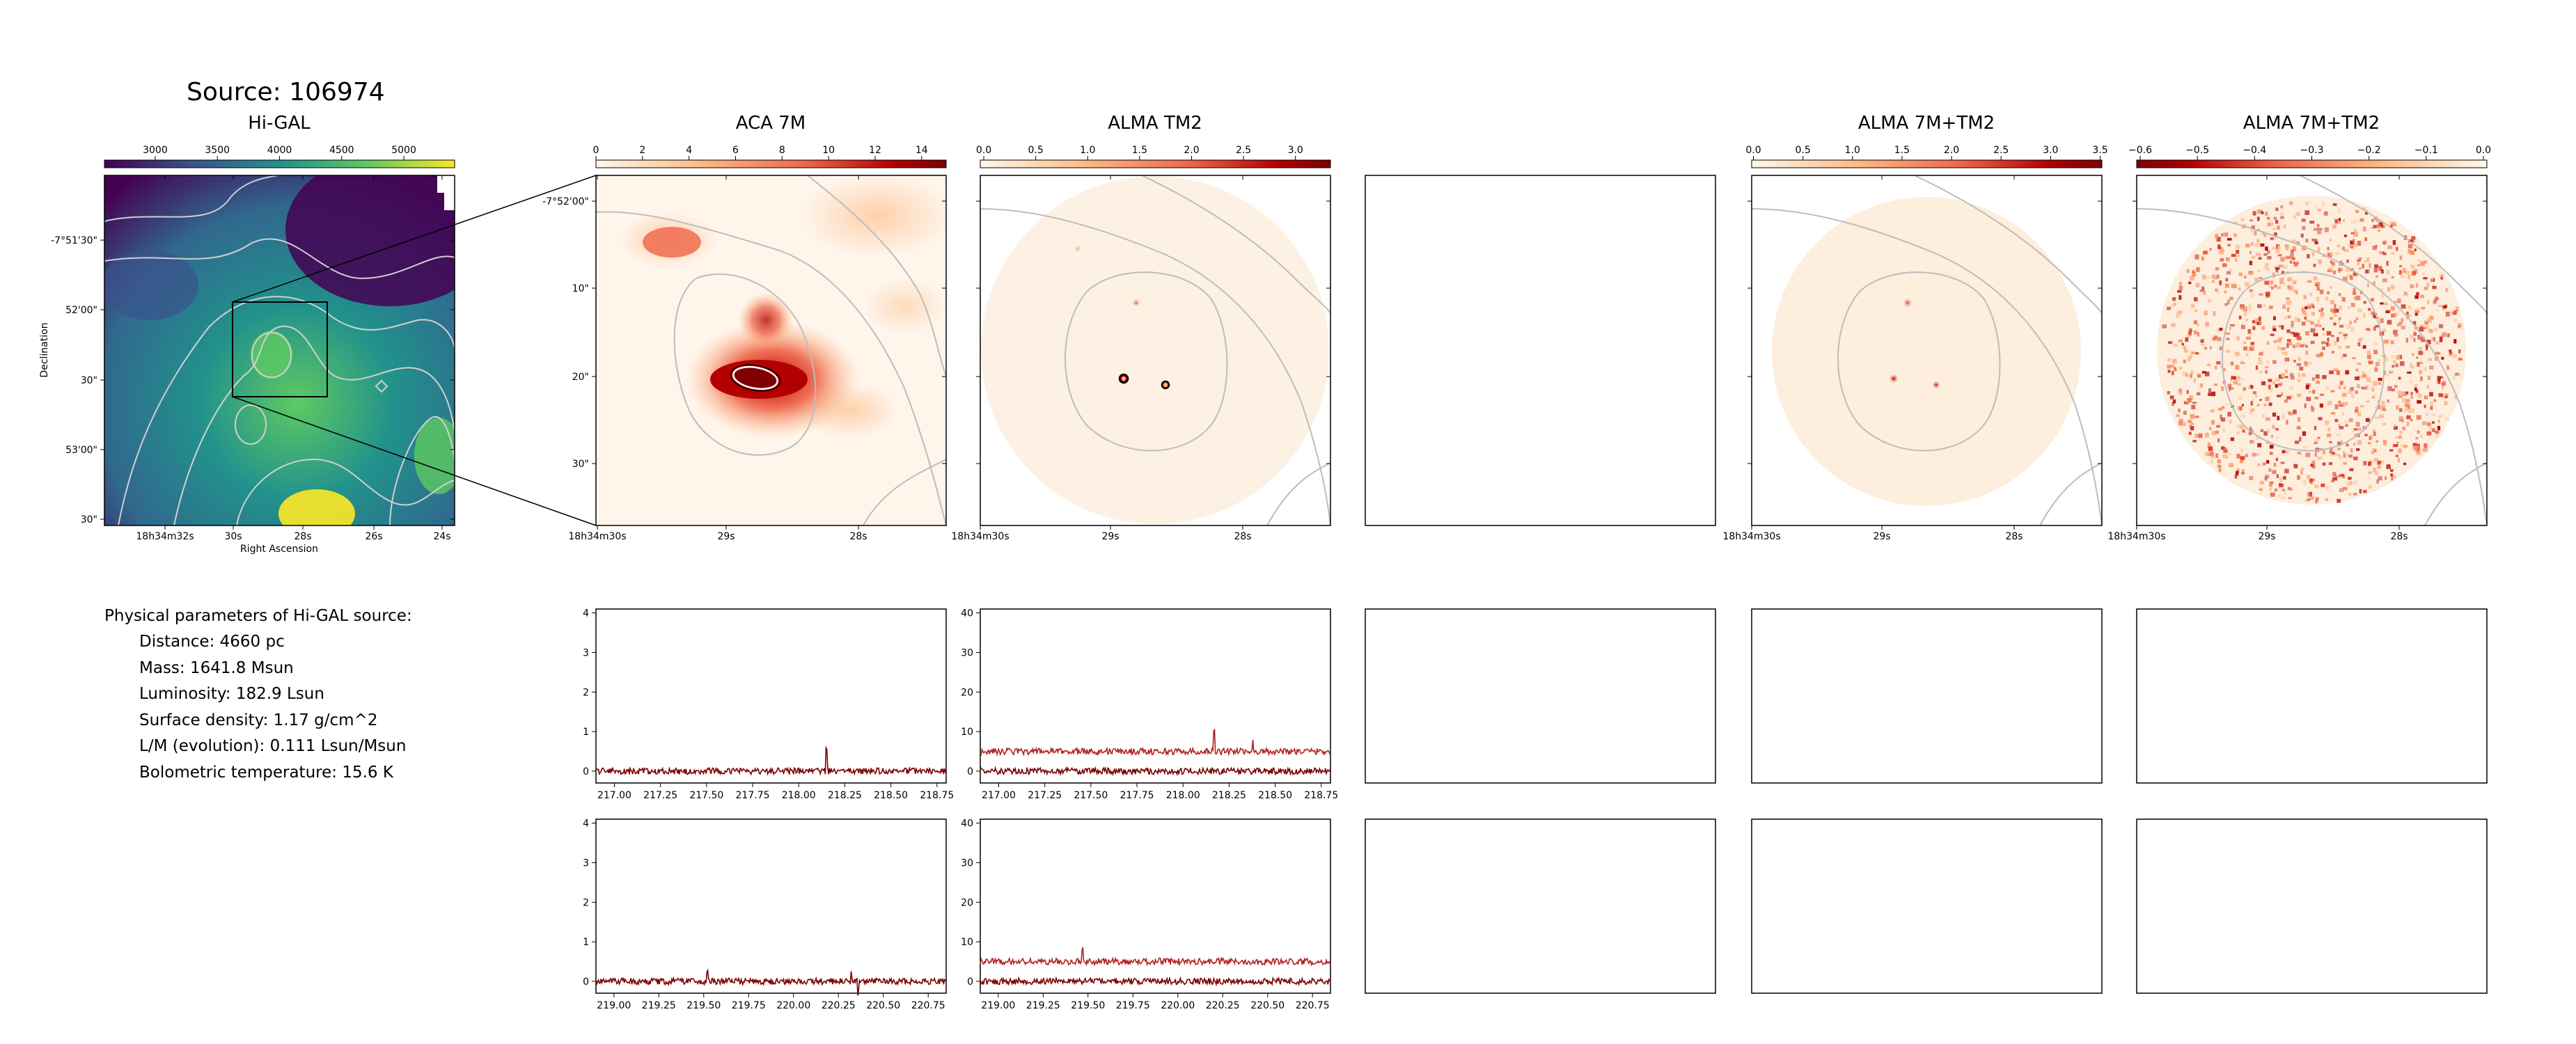 The image size is (2576, 1044). Describe the element at coordinates (2483, 150) in the screenshot. I see `colorbar-tick-label: 0.0` at that location.